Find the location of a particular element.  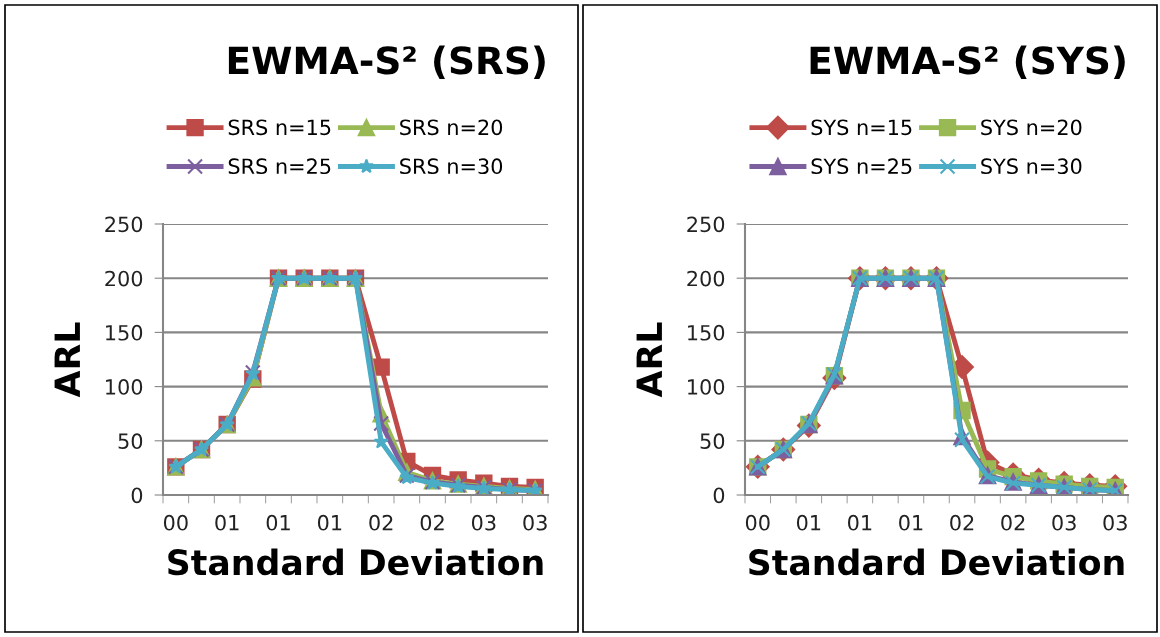

legend-label: SYS n=20 is located at coordinates (1031, 127).